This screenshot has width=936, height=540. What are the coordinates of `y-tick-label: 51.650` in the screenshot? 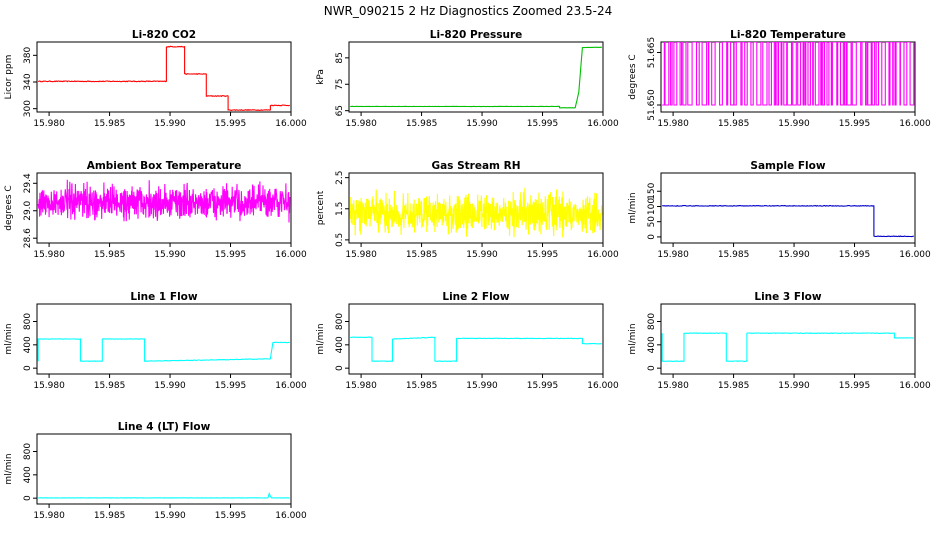 It's located at (652, 105).